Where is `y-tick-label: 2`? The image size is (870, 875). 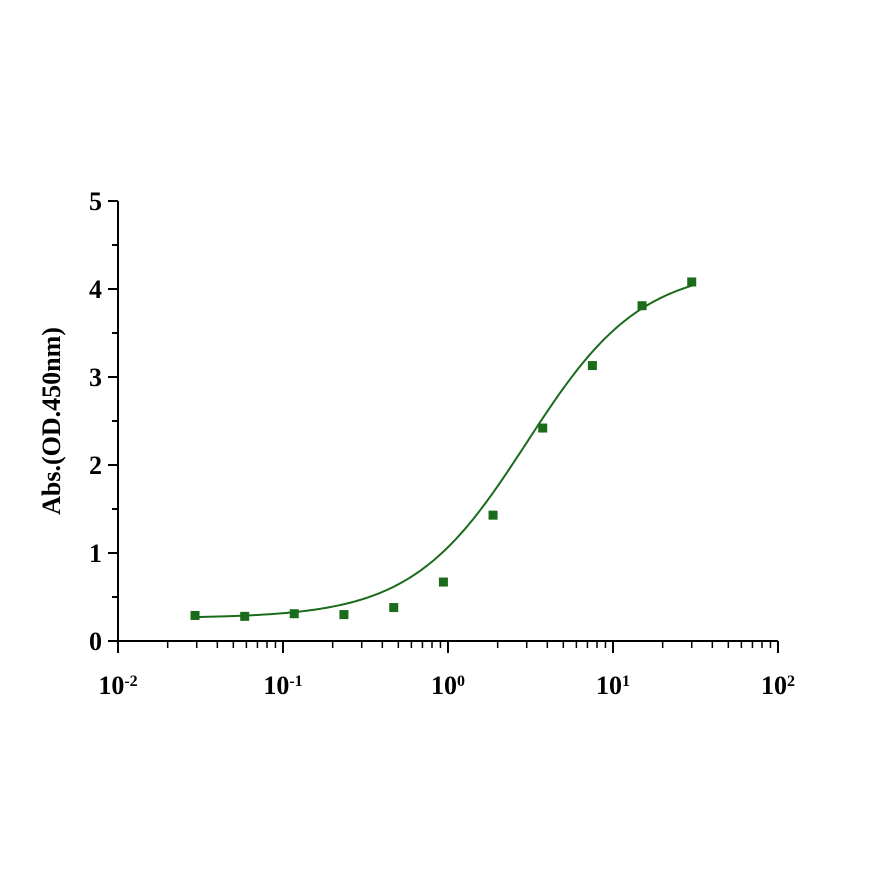
y-tick-label: 2 is located at coordinates (95, 465).